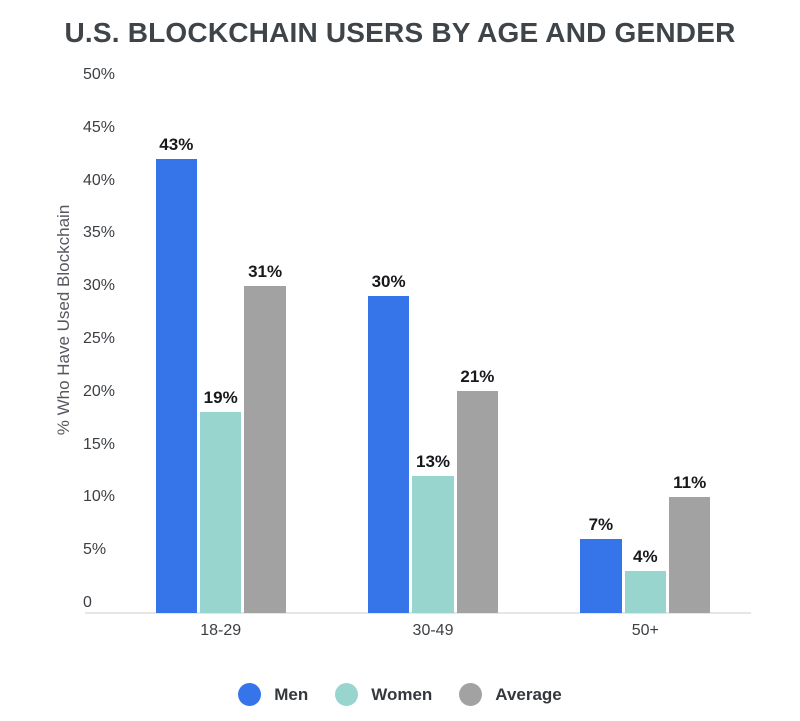 Image resolution: width=800 pixels, height=721 pixels. Describe the element at coordinates (99, 74) in the screenshot. I see `y-axis-tick-label: 50%` at that location.